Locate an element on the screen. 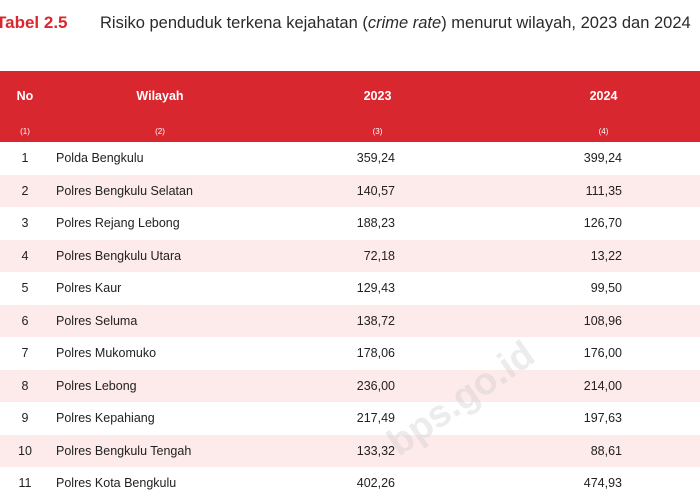 The width and height of the screenshot is (700, 500). colnum-2023: (3) is located at coordinates (377, 131).